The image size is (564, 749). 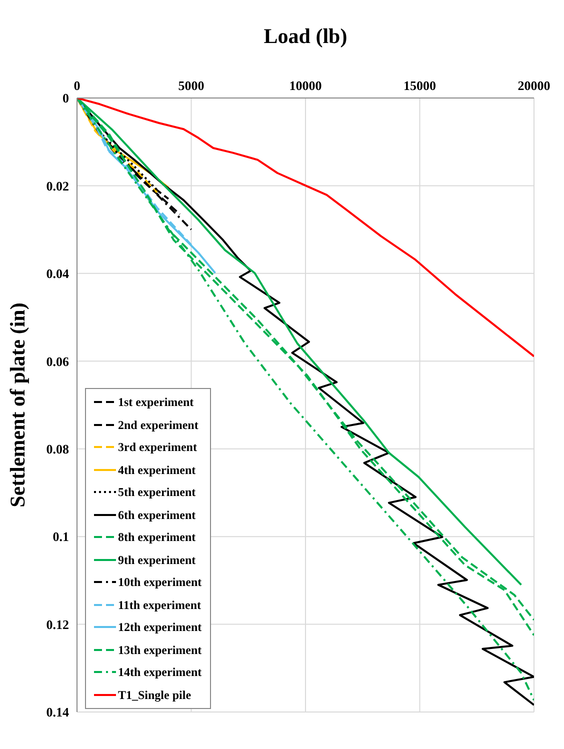 I want to click on legend-label: 9th experiment, so click(x=157, y=559).